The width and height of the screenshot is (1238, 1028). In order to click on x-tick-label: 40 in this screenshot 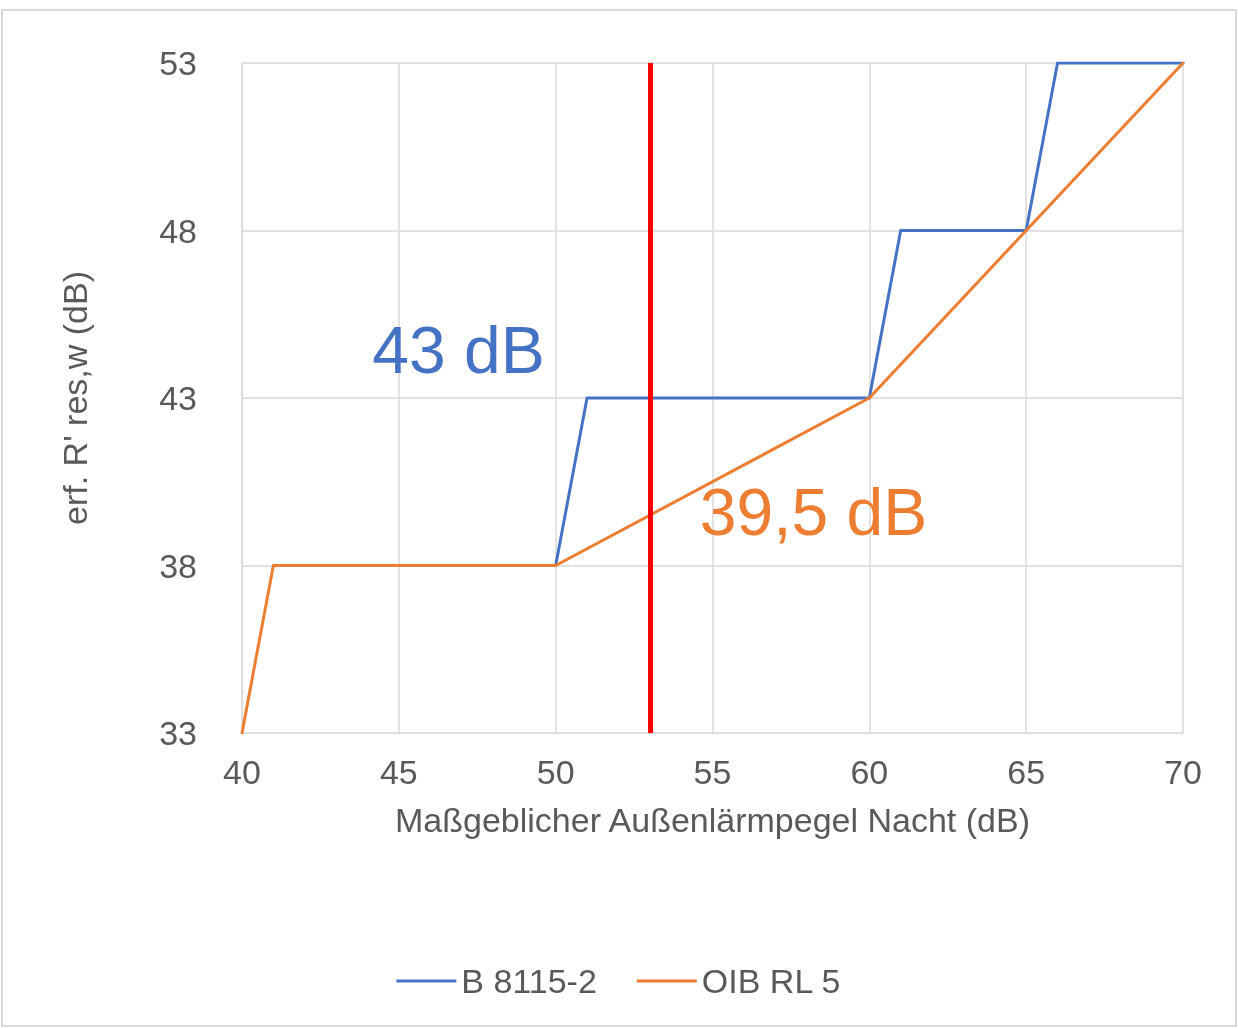, I will do `click(242, 772)`.